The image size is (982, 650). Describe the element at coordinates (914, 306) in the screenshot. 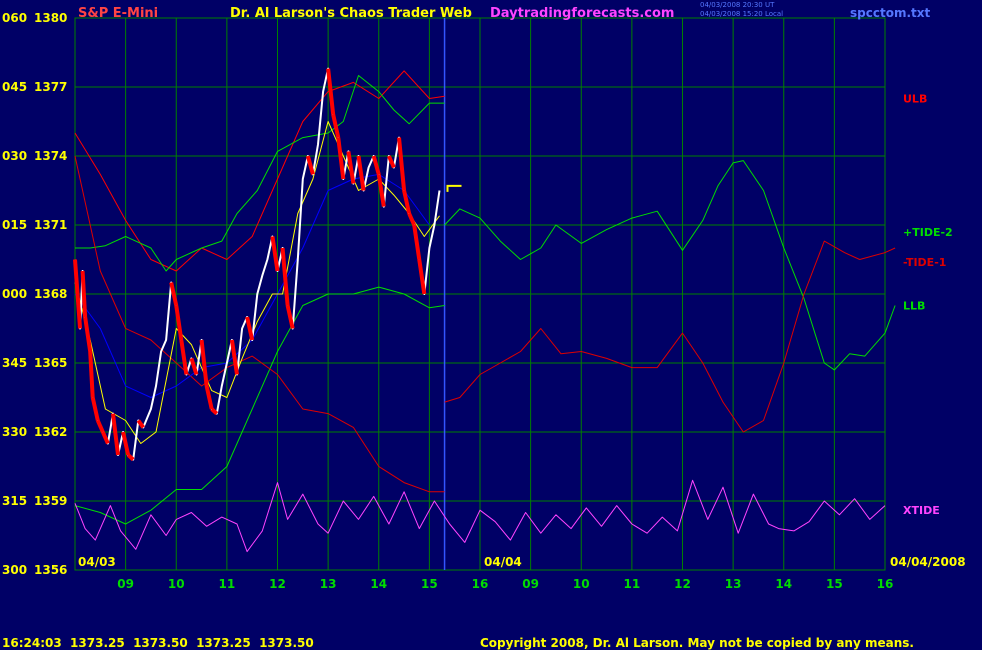

I see `annotation-llb: LLB` at that location.